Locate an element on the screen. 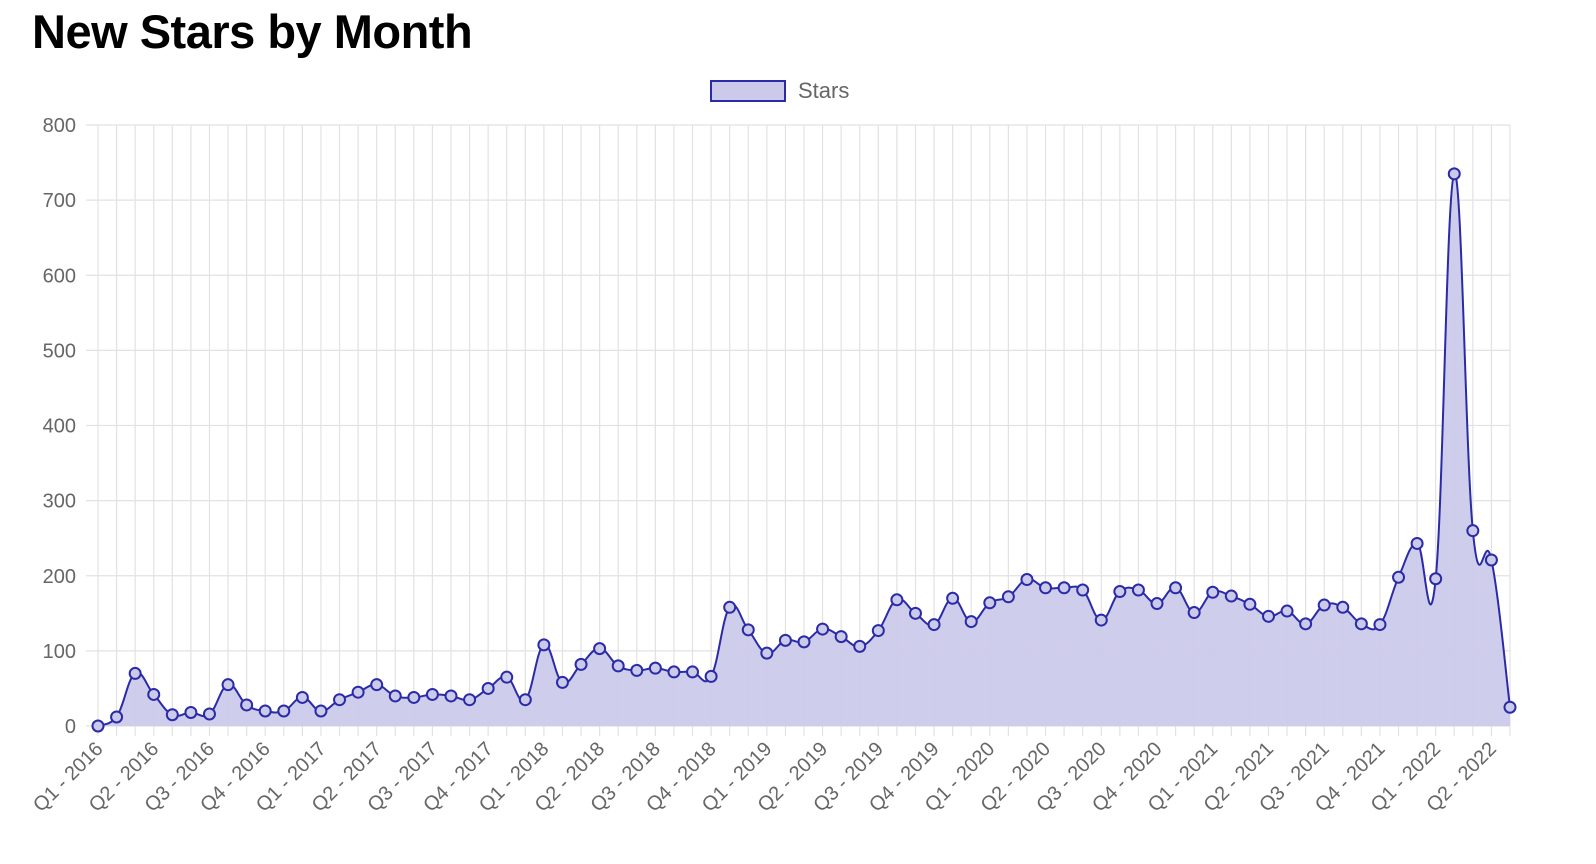 Image resolution: width=1596 pixels, height=864 pixels. y-tick-label: 600 is located at coordinates (59, 276).